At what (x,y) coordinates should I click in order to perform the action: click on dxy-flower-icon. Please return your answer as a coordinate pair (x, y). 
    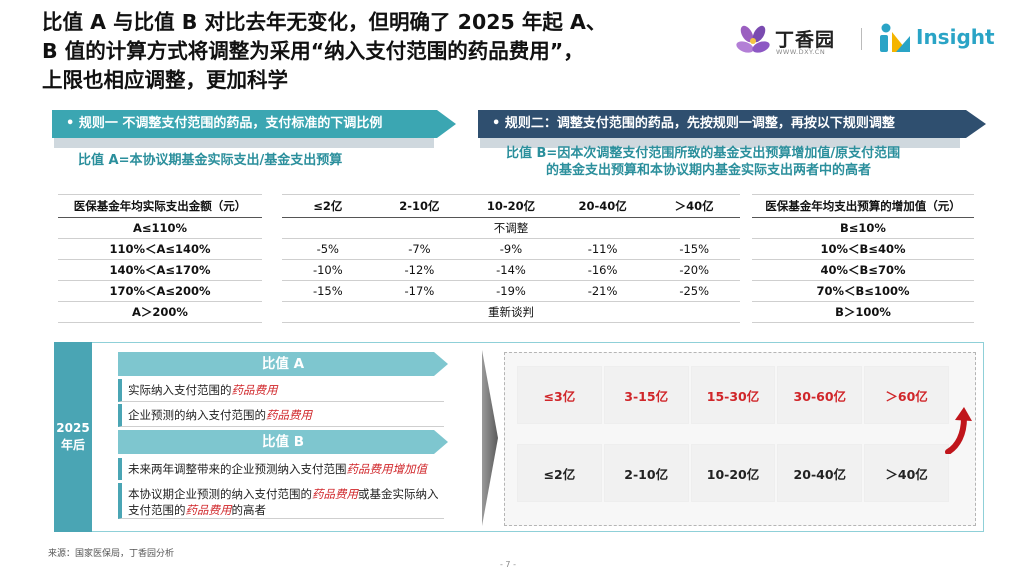
    Looking at the image, I should click on (753, 39).